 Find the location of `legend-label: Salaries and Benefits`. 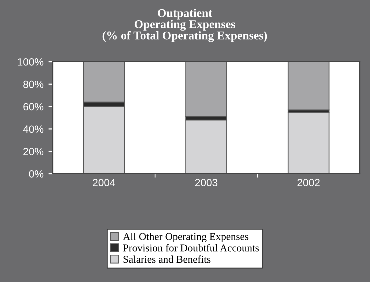

legend-label: Salaries and Benefits is located at coordinates (167, 260).